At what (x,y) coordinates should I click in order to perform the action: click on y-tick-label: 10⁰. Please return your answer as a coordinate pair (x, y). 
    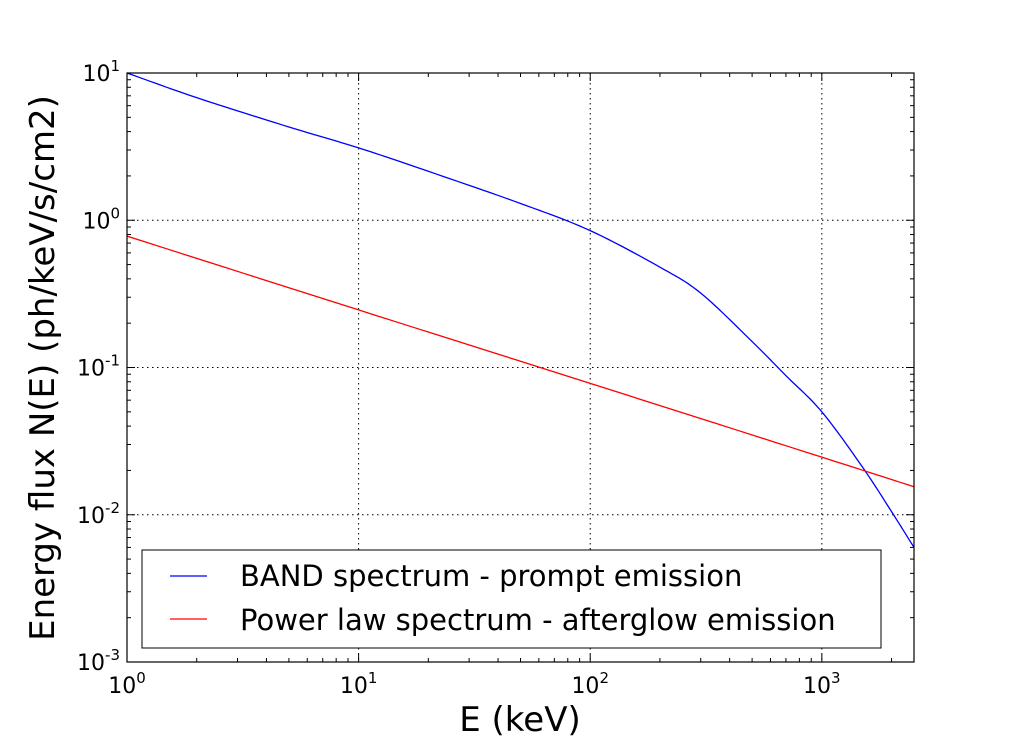
    Looking at the image, I should click on (101, 219).